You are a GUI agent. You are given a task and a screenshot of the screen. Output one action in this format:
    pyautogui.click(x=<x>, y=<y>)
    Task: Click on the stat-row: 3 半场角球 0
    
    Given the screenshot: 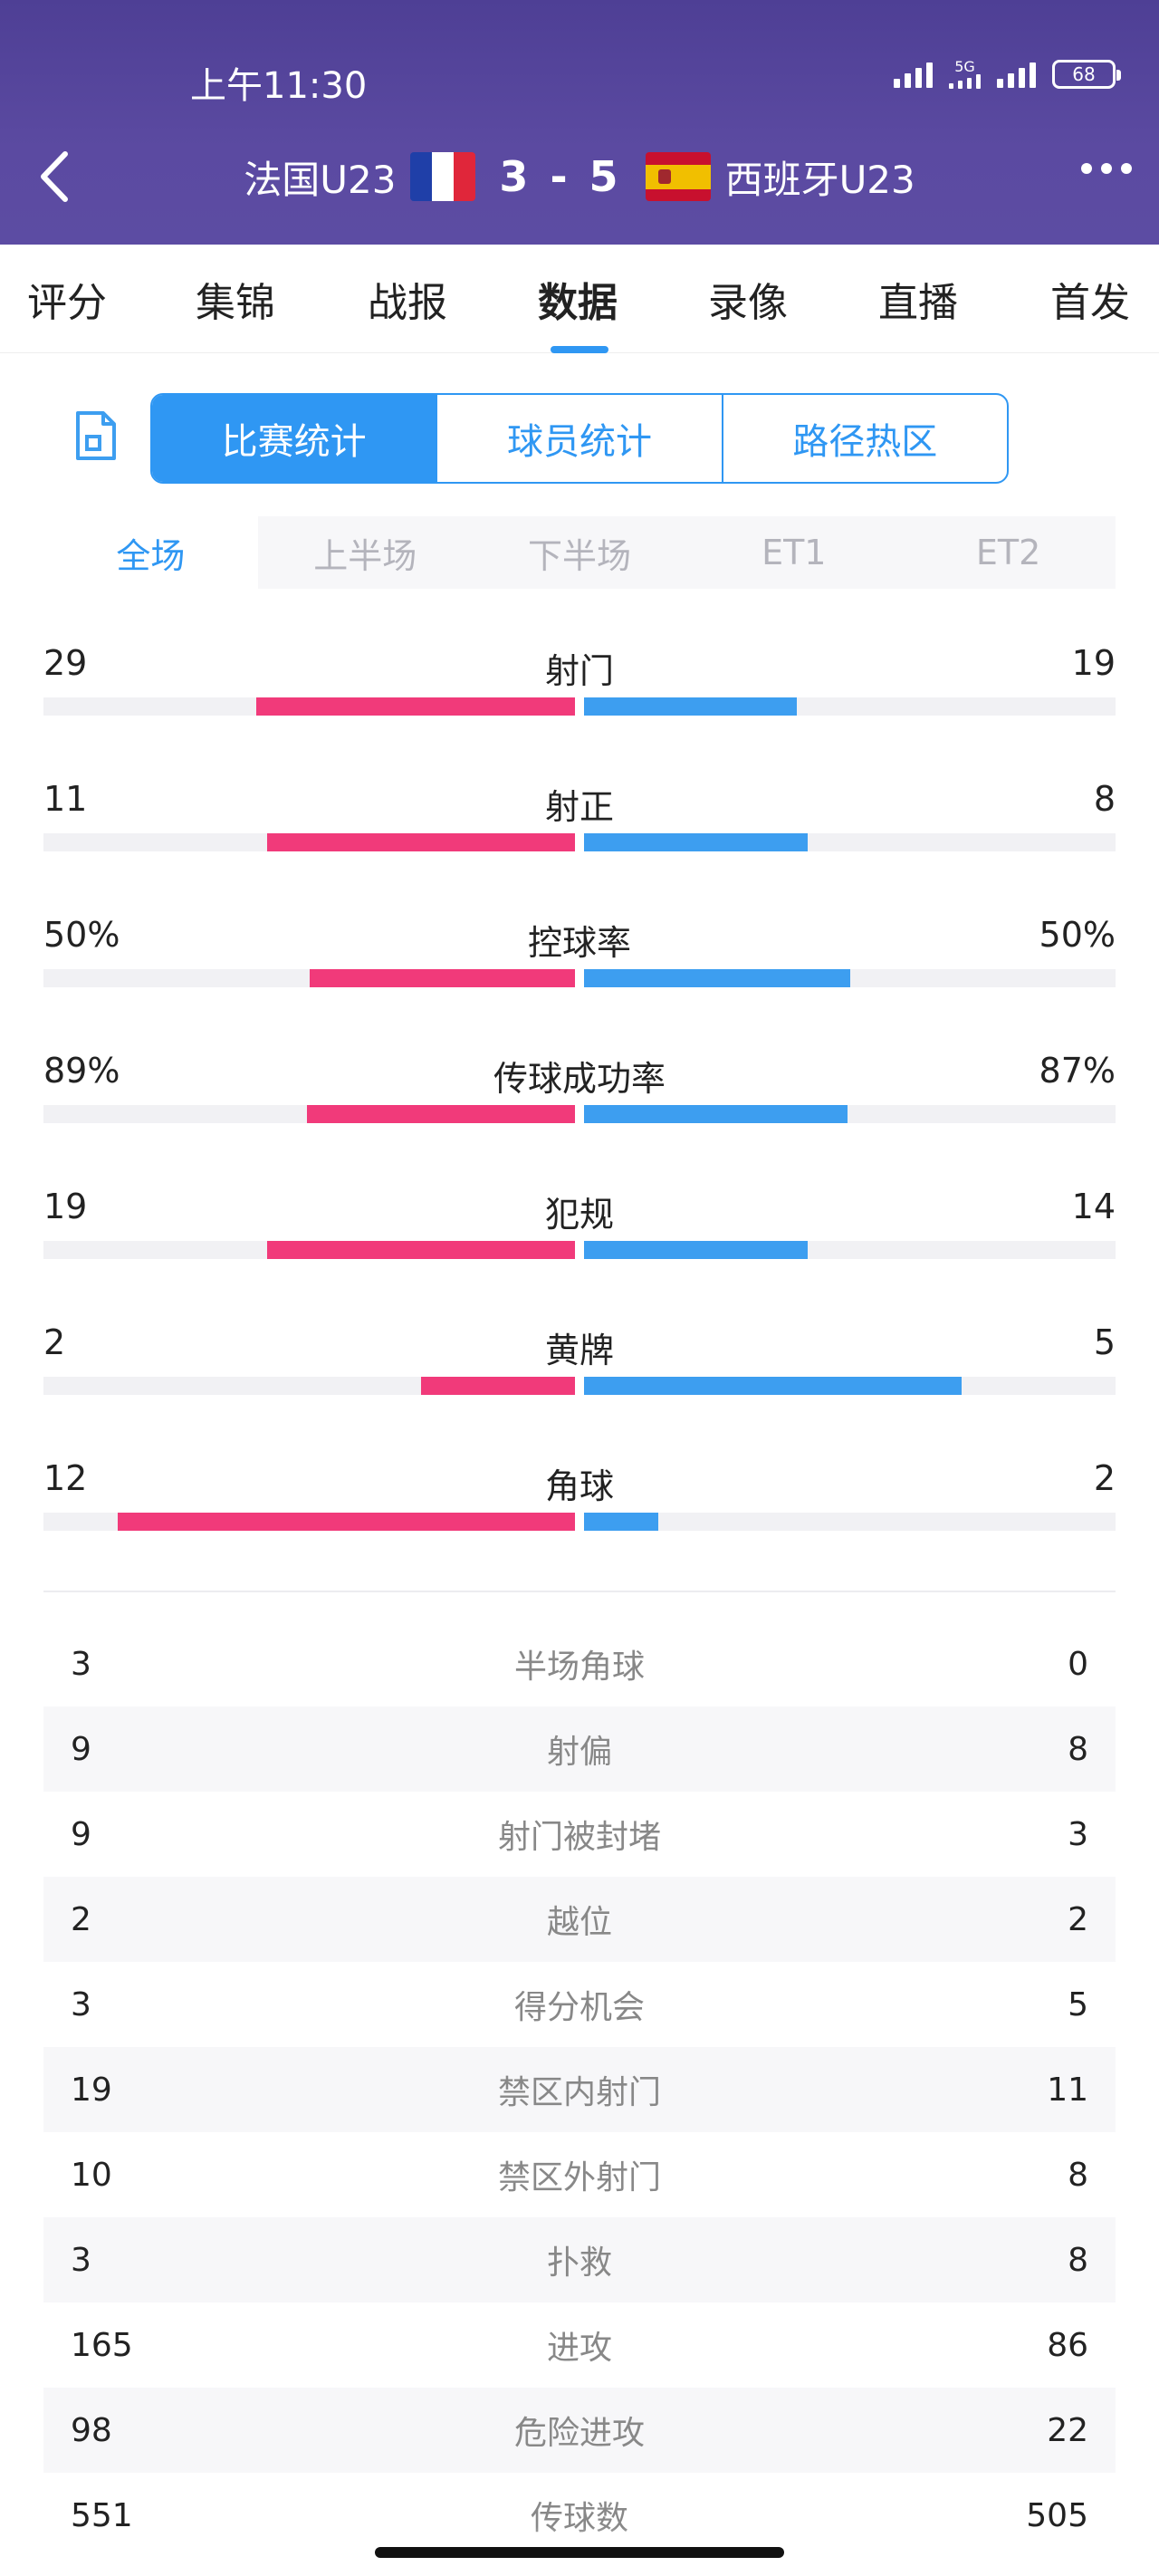 What is the action you would take?
    pyautogui.click(x=579, y=1663)
    